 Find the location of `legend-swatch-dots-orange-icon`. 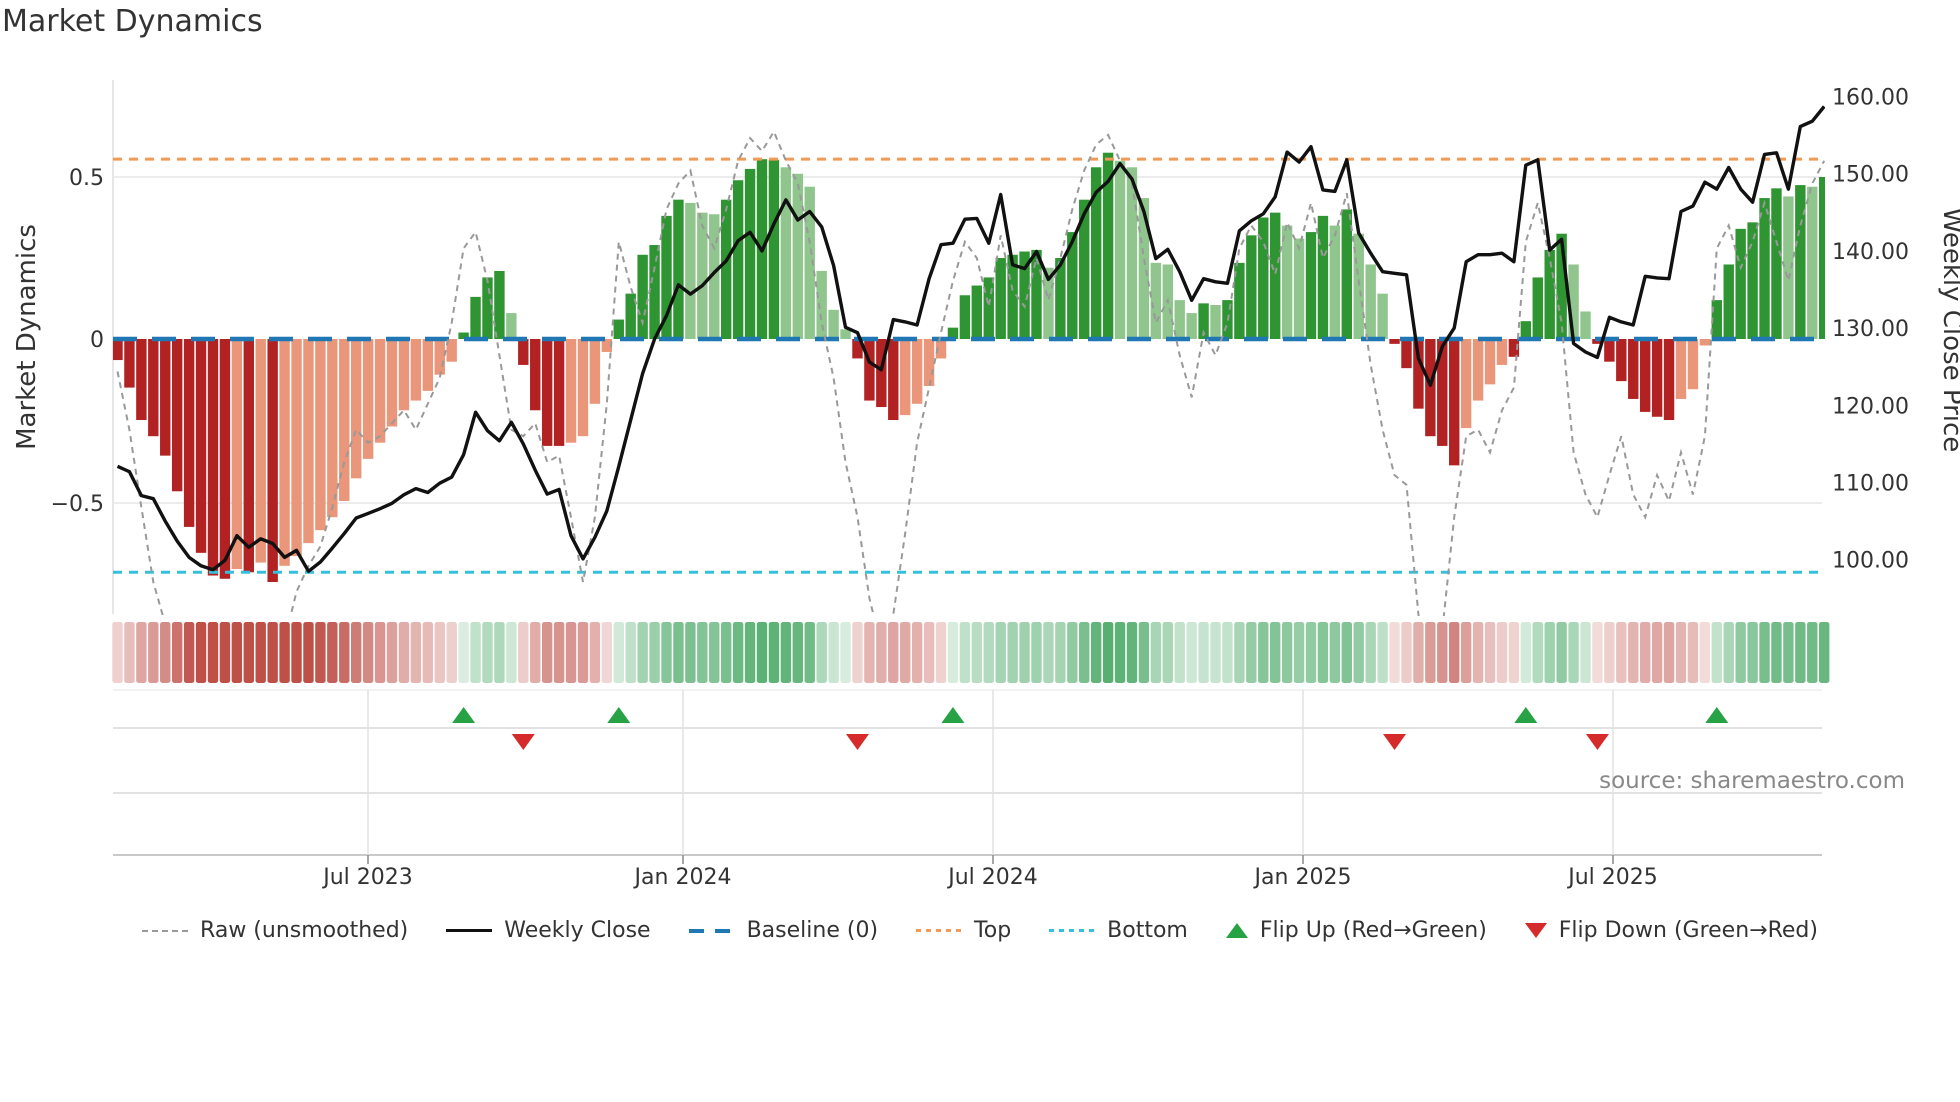

legend-swatch-dots-orange-icon is located at coordinates (939, 930).